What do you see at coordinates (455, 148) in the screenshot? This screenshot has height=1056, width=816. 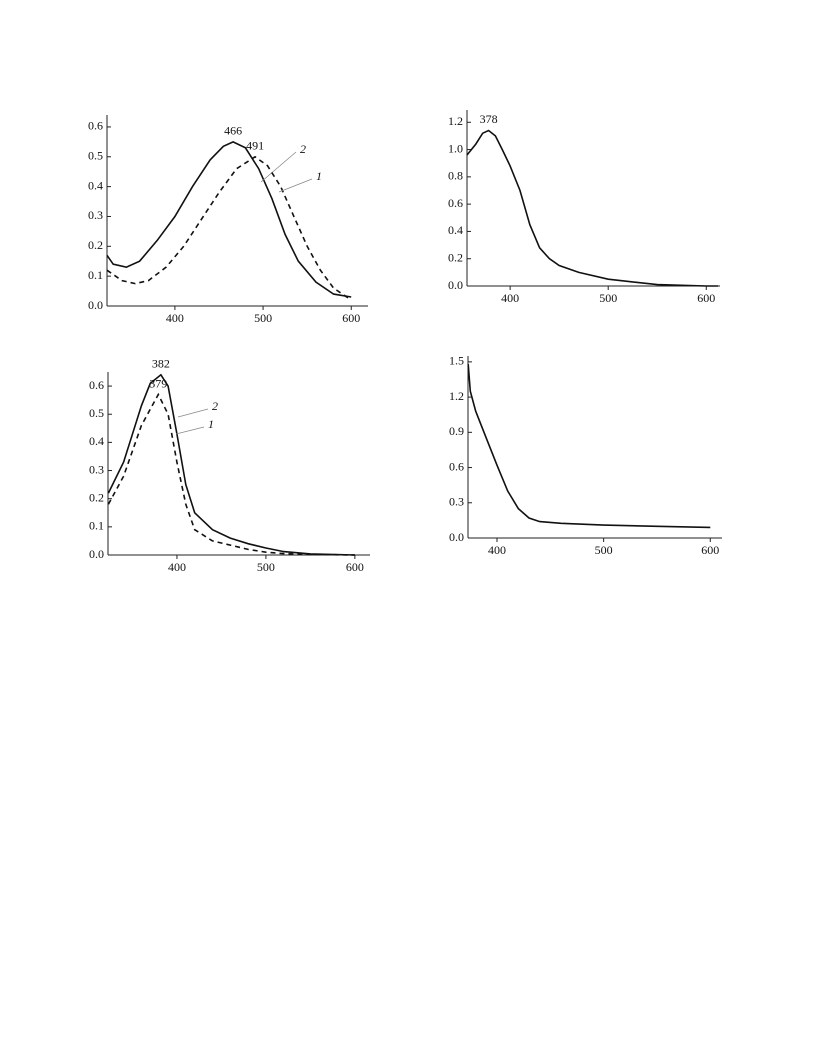 I see `y-tick-label: 1.0` at bounding box center [455, 148].